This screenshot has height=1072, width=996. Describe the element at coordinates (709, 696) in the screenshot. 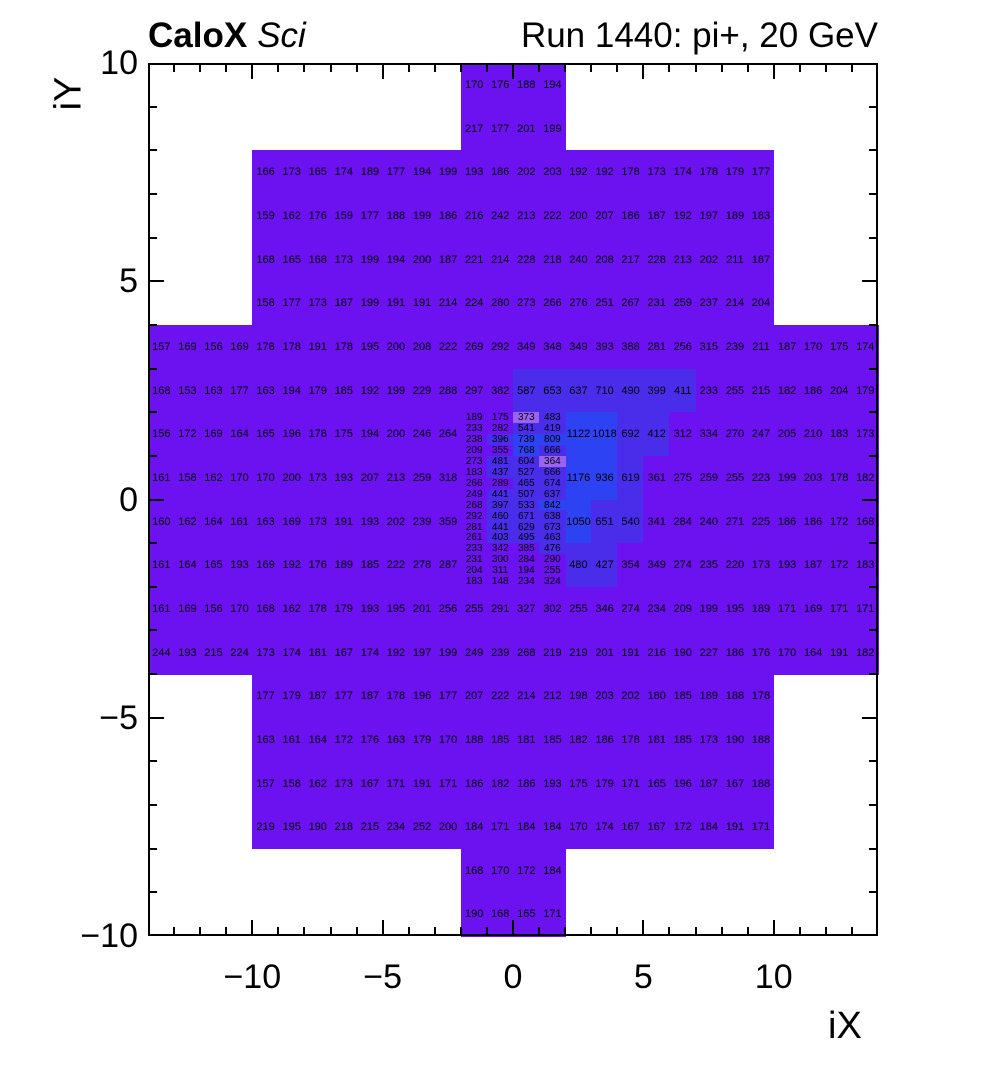

I see `heatmap-cell: 189` at that location.